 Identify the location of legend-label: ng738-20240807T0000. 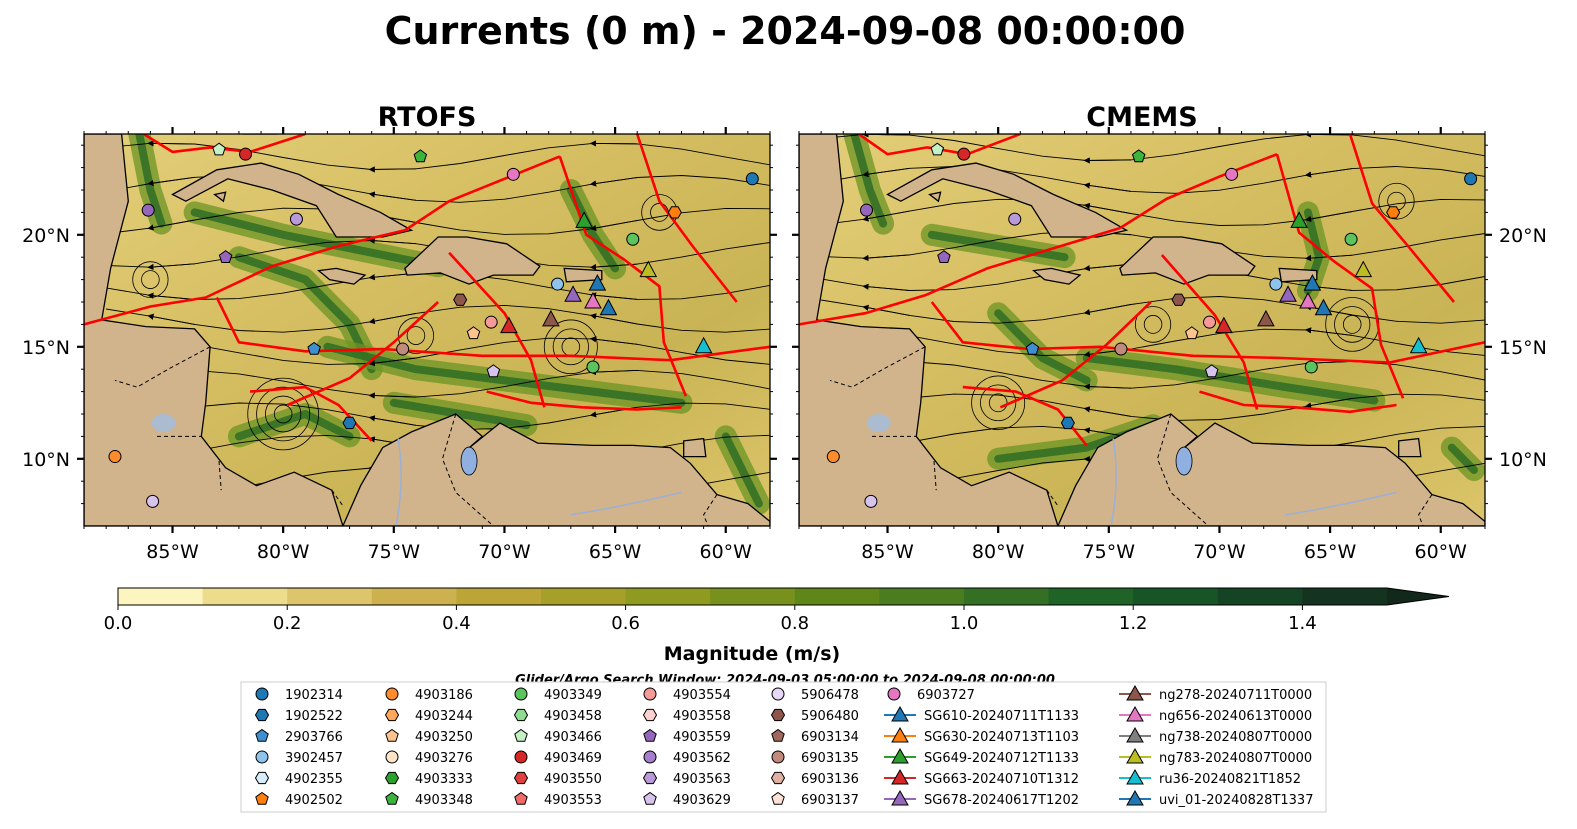
(1235, 737).